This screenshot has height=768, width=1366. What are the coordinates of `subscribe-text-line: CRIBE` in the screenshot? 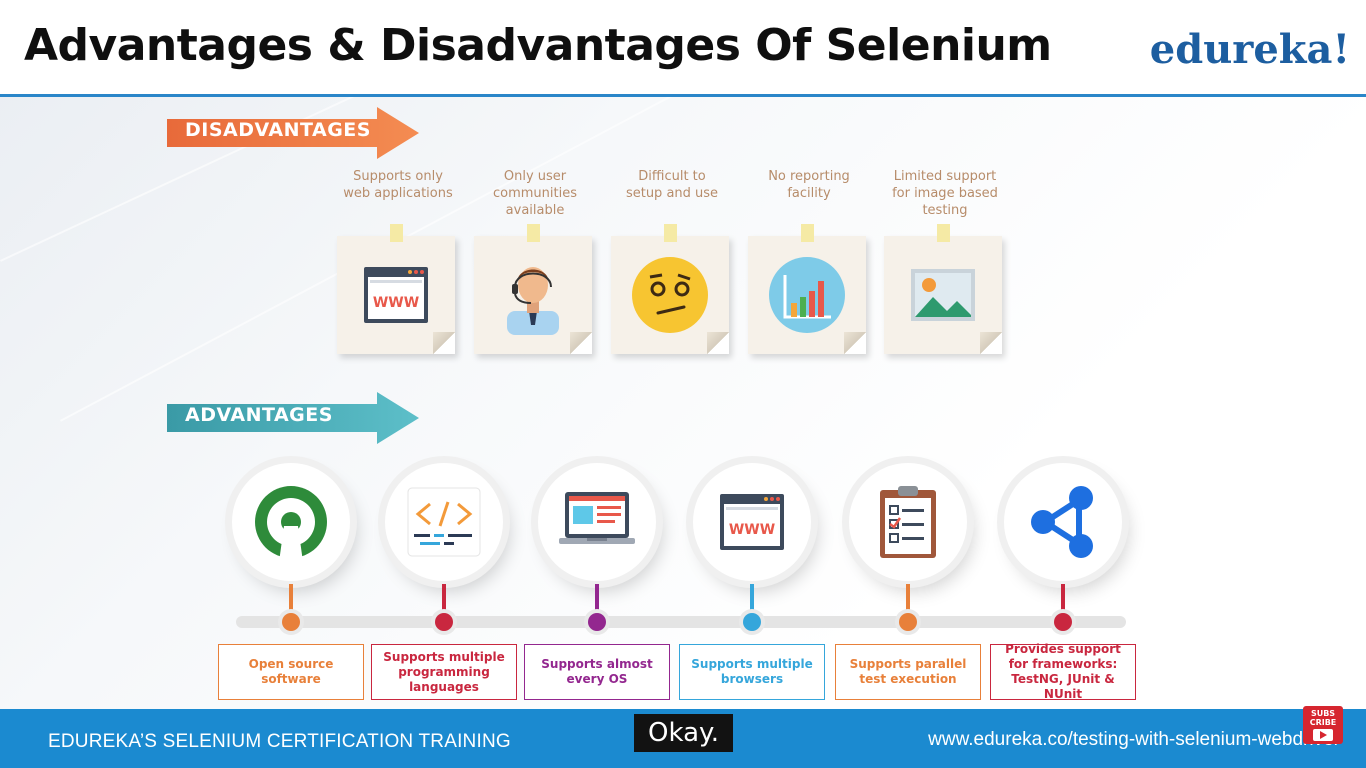 It's located at (1323, 722).